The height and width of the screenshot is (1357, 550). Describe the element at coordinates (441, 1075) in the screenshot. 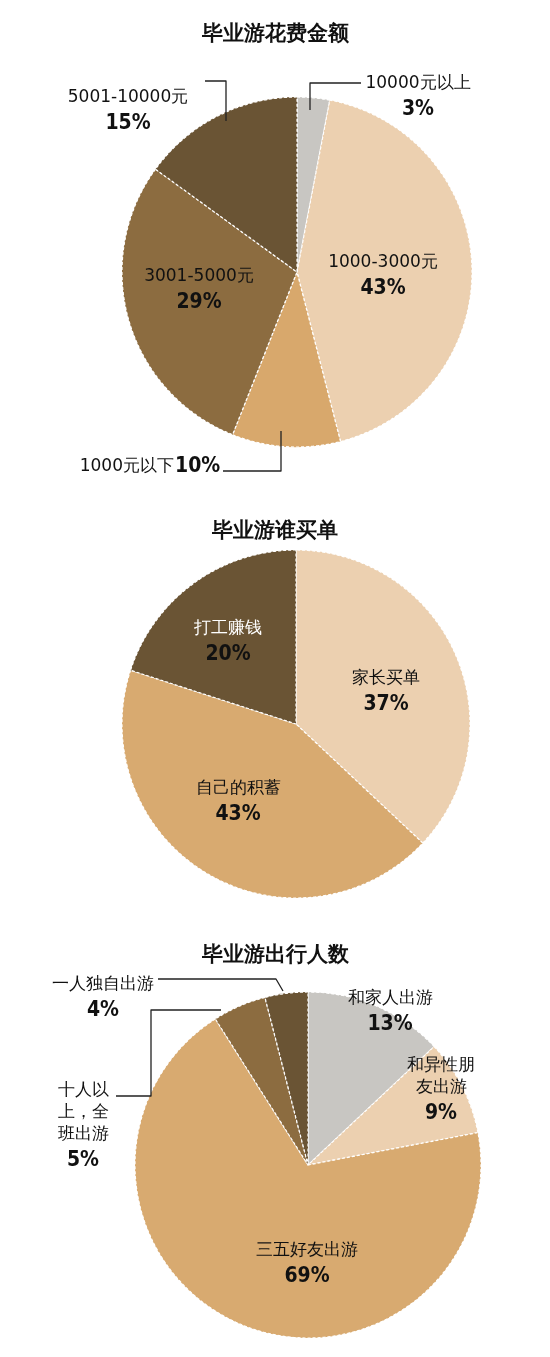

I see `slice-label: 和异性朋友出游` at that location.